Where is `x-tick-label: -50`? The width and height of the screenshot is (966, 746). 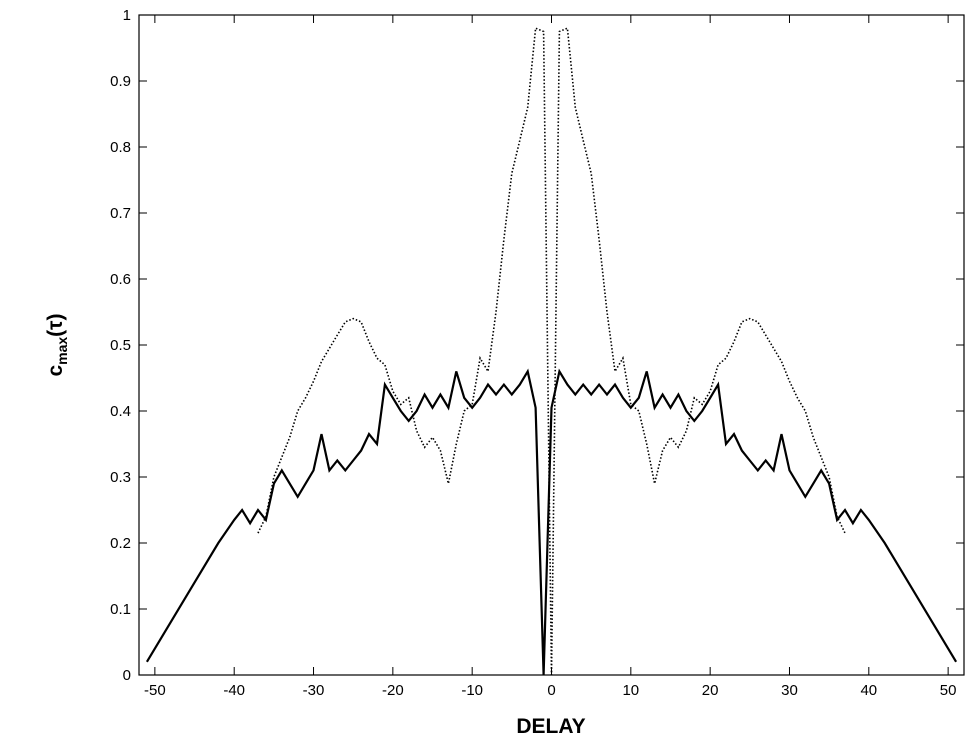 x-tick-label: -50 is located at coordinates (155, 690).